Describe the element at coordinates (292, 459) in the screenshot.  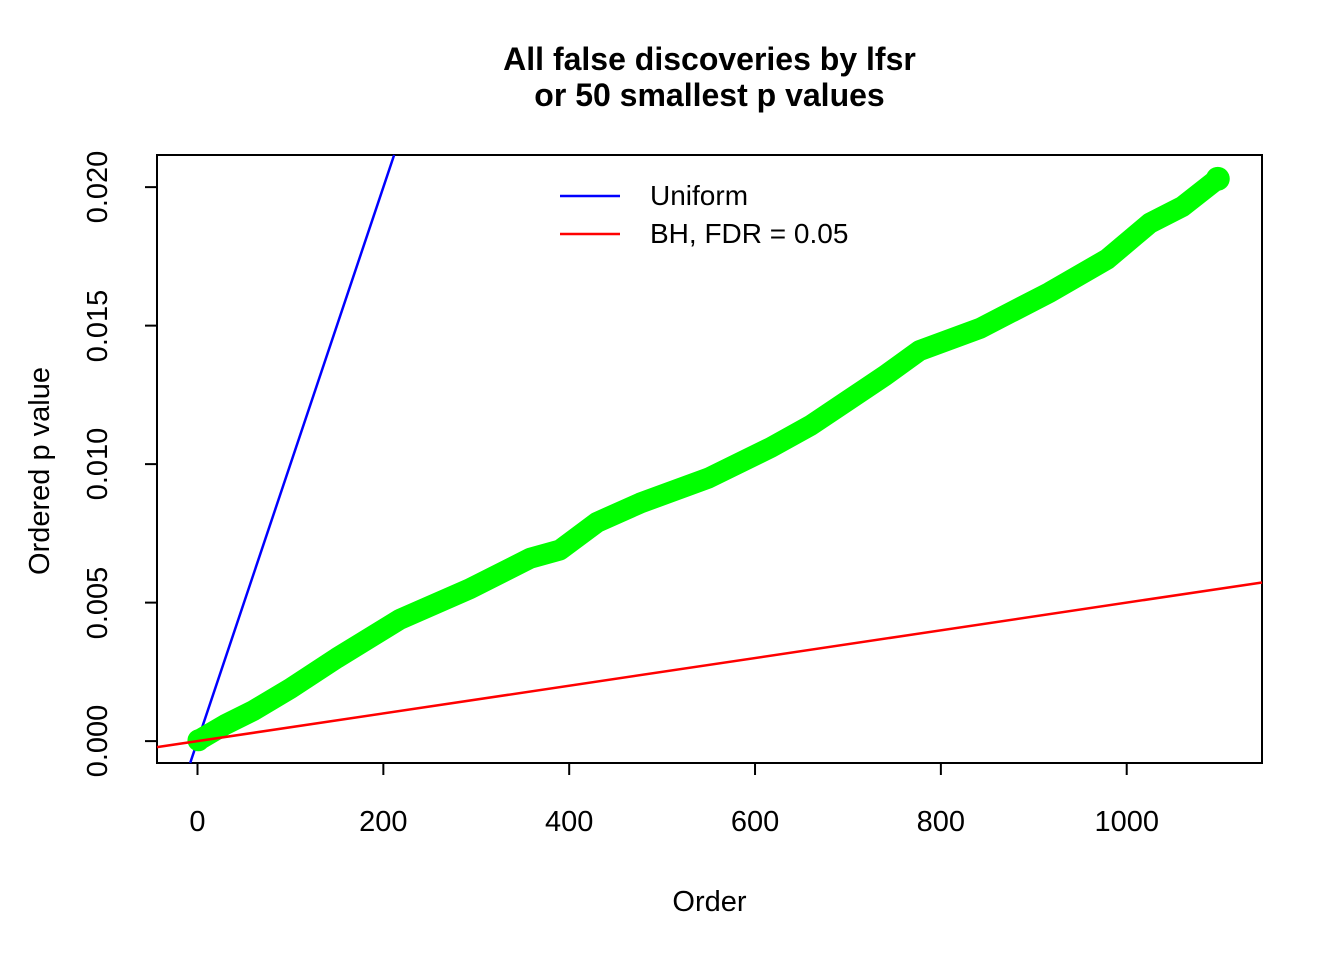
I see `uniform-reference-line` at that location.